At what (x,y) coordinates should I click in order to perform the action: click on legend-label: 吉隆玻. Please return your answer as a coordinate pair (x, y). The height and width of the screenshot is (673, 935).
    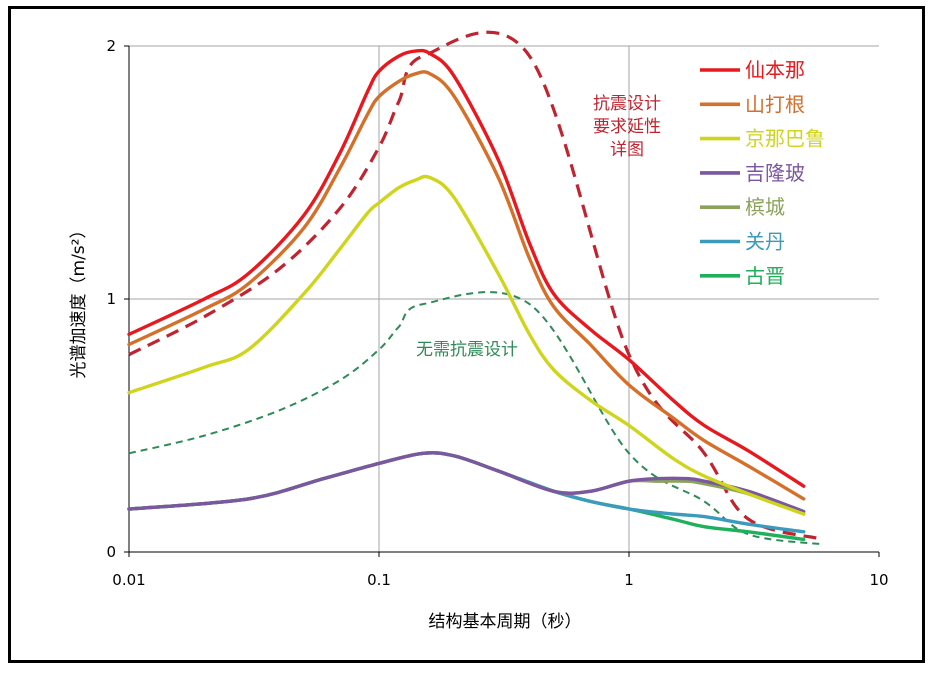
    Looking at the image, I should click on (775, 173).